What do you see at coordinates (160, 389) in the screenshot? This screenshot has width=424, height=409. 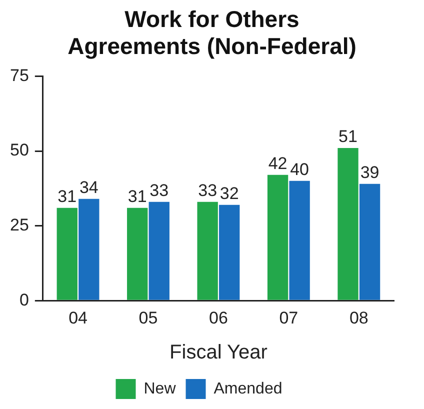 I see `legend-label: New` at bounding box center [160, 389].